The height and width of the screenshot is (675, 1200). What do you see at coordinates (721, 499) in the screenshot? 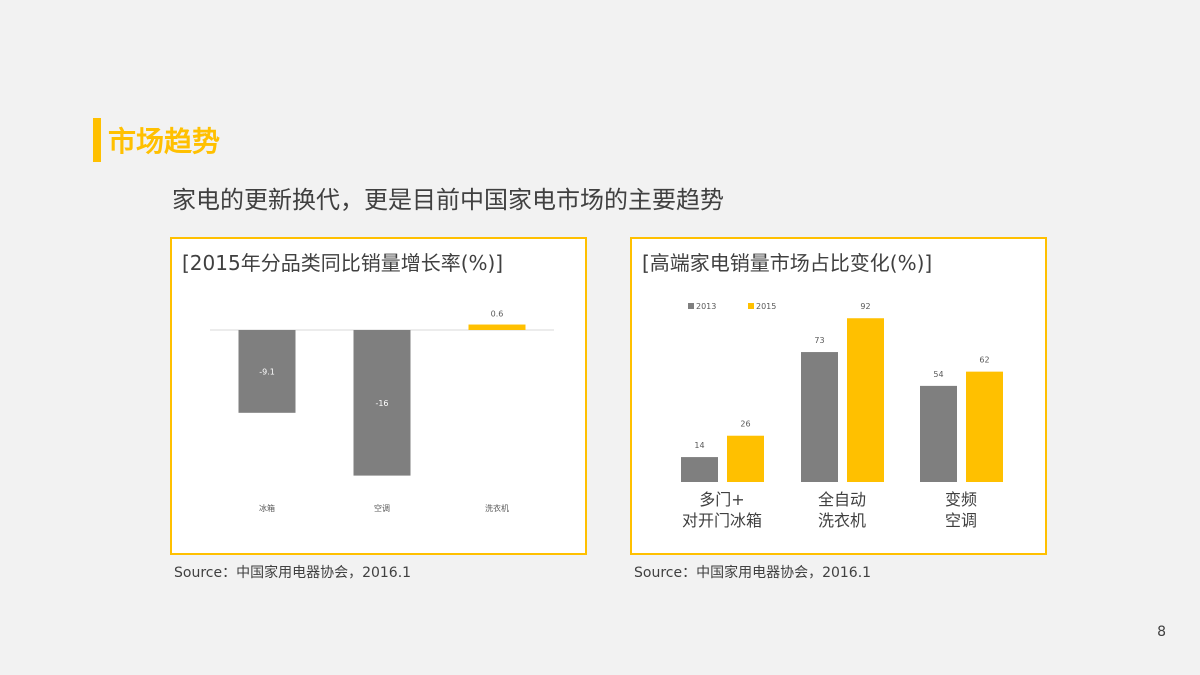
I see `category-label: 多门+` at bounding box center [721, 499].